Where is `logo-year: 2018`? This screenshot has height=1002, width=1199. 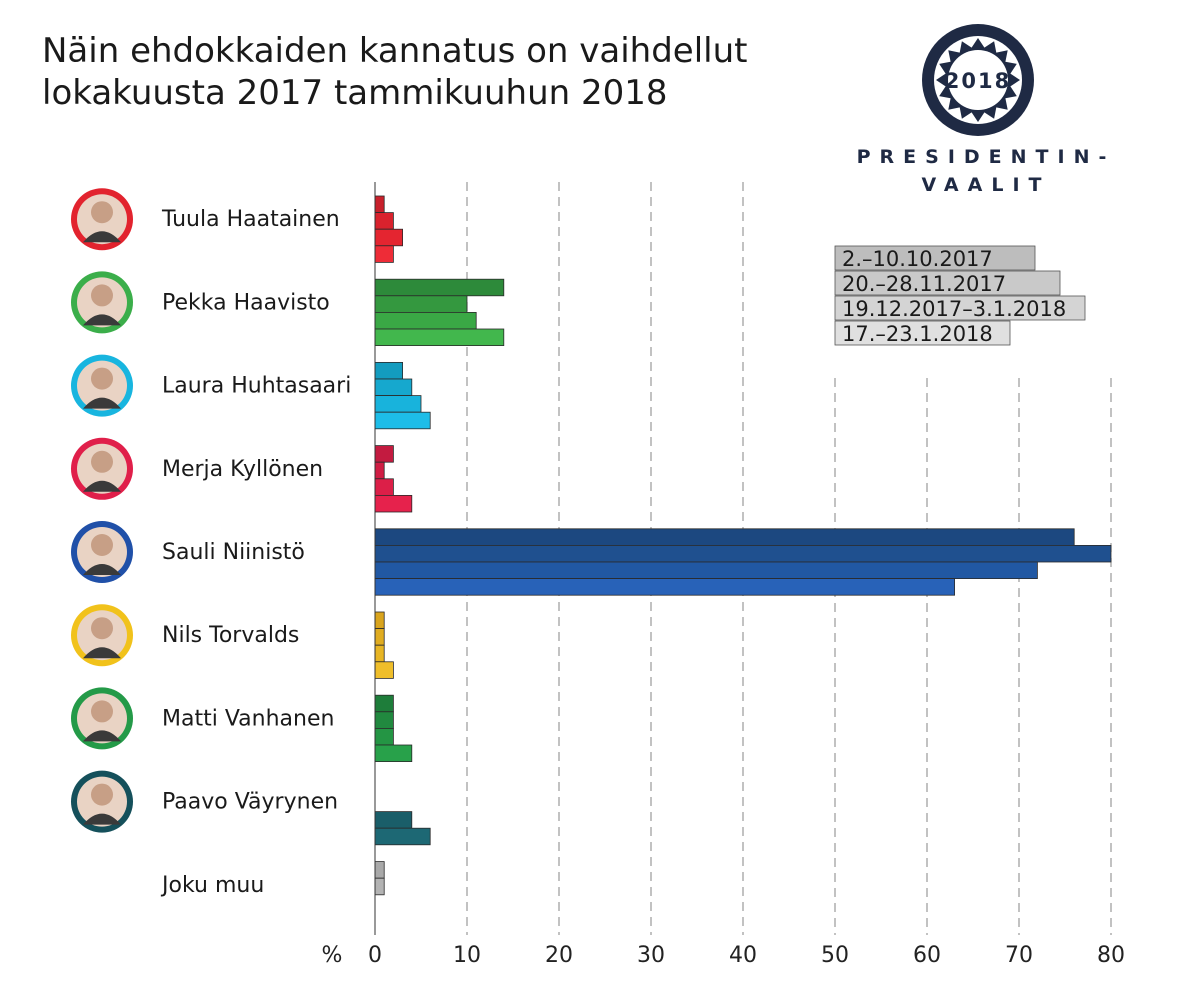 logo-year: 2018 is located at coordinates (978, 81).